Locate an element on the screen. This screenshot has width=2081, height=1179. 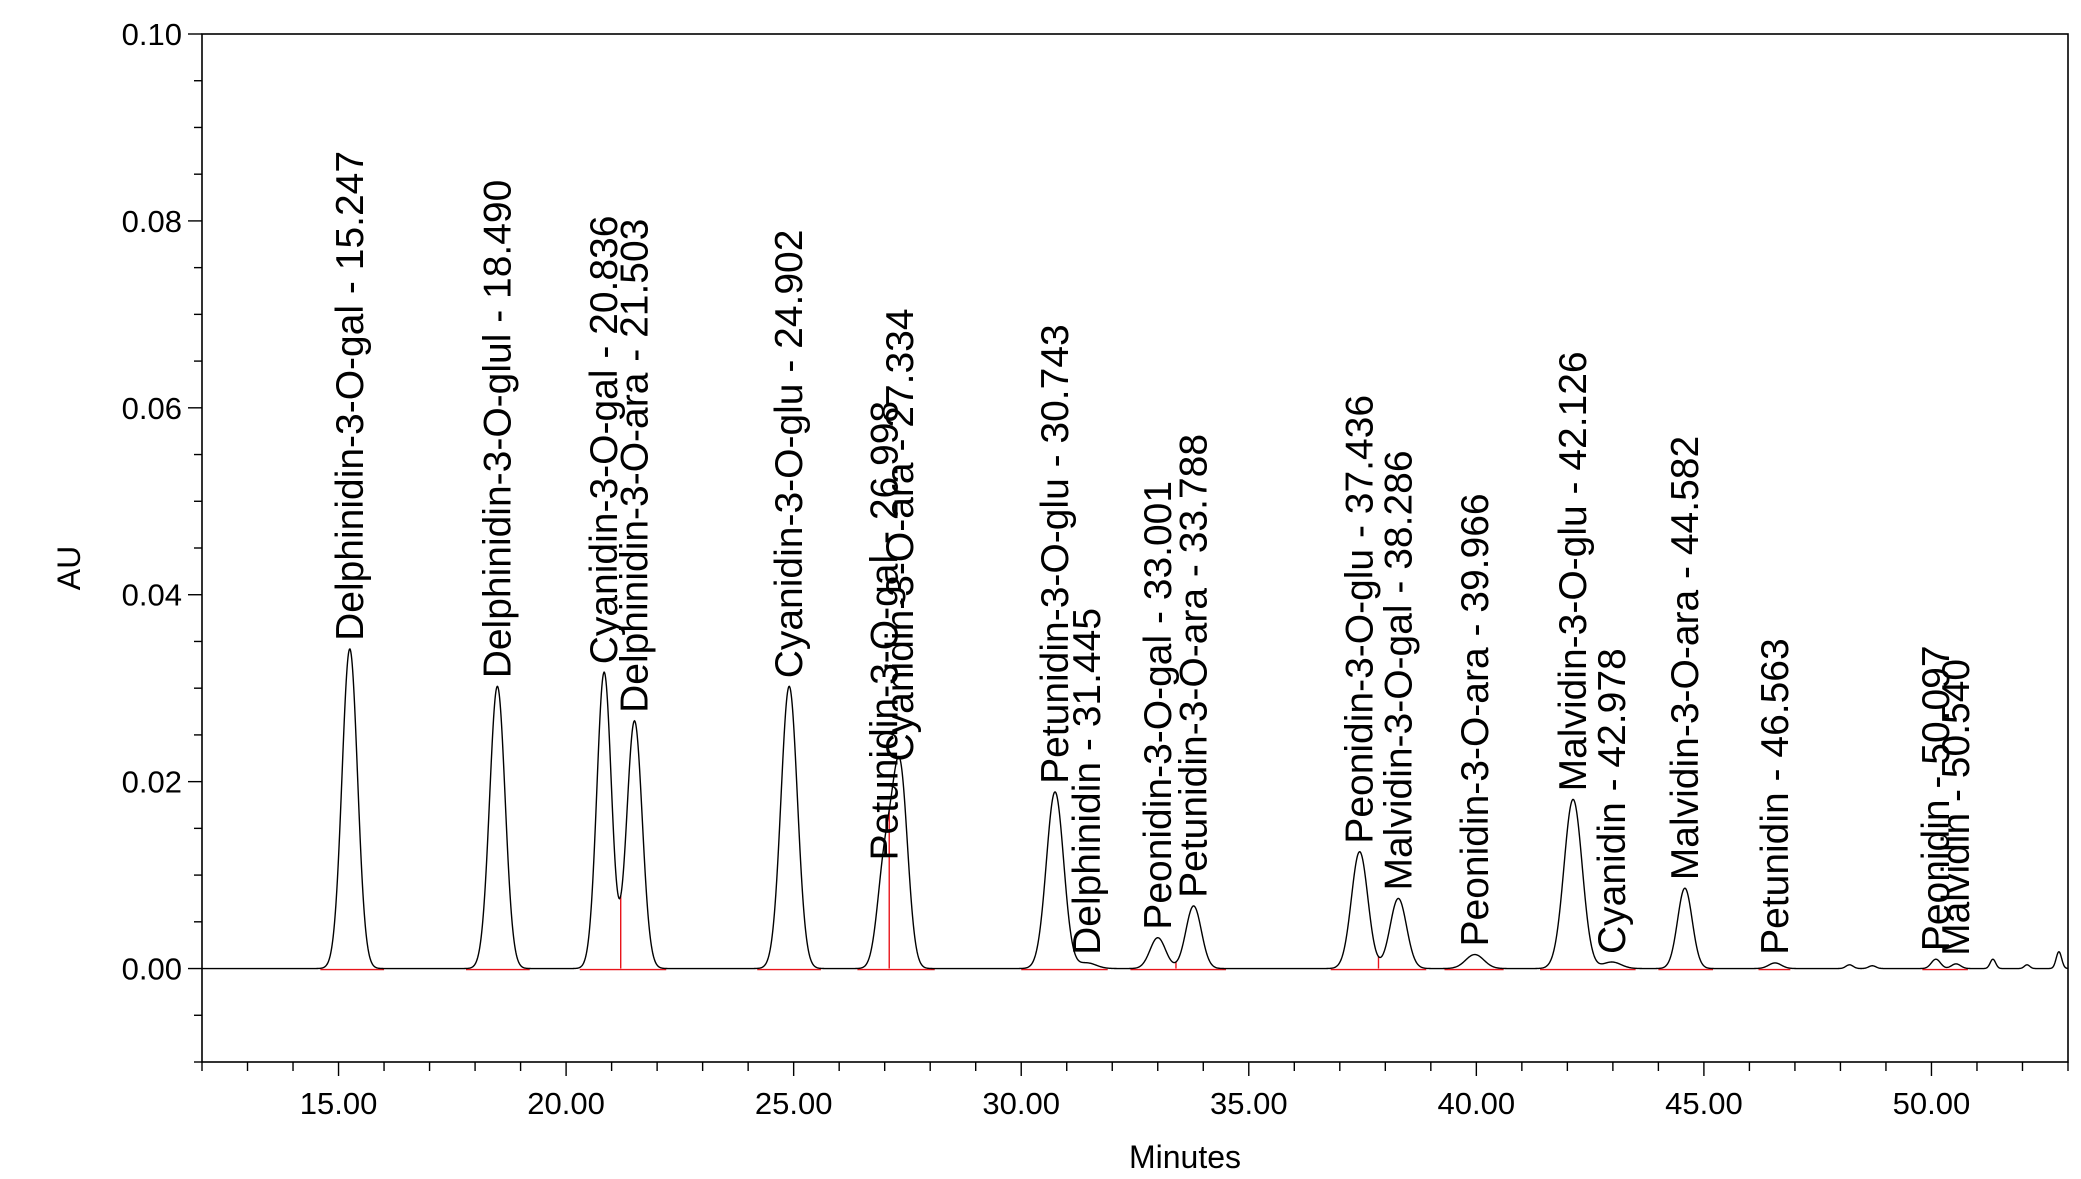
peak-label: Peonidin-3-O-glu - 37.436 is located at coordinates (1360, 619).